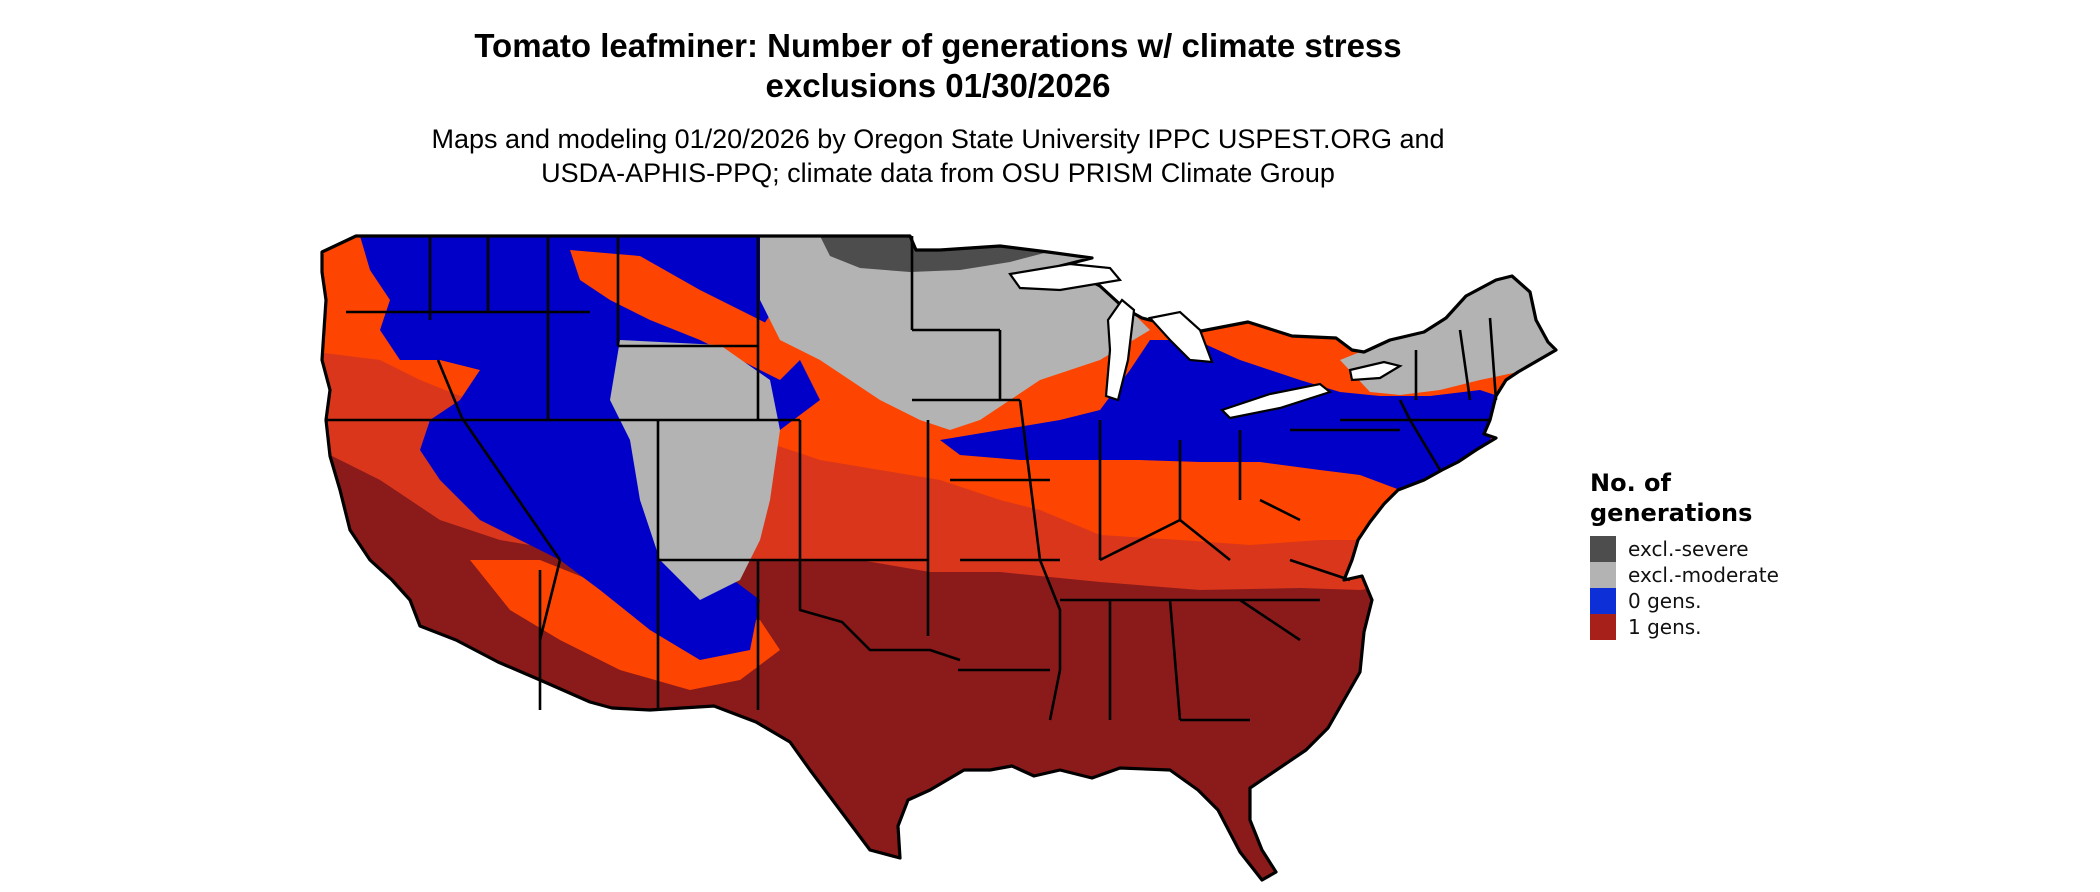 This screenshot has height=892, width=2100. I want to click on legend-title-line-2: generations, so click(1671, 513).